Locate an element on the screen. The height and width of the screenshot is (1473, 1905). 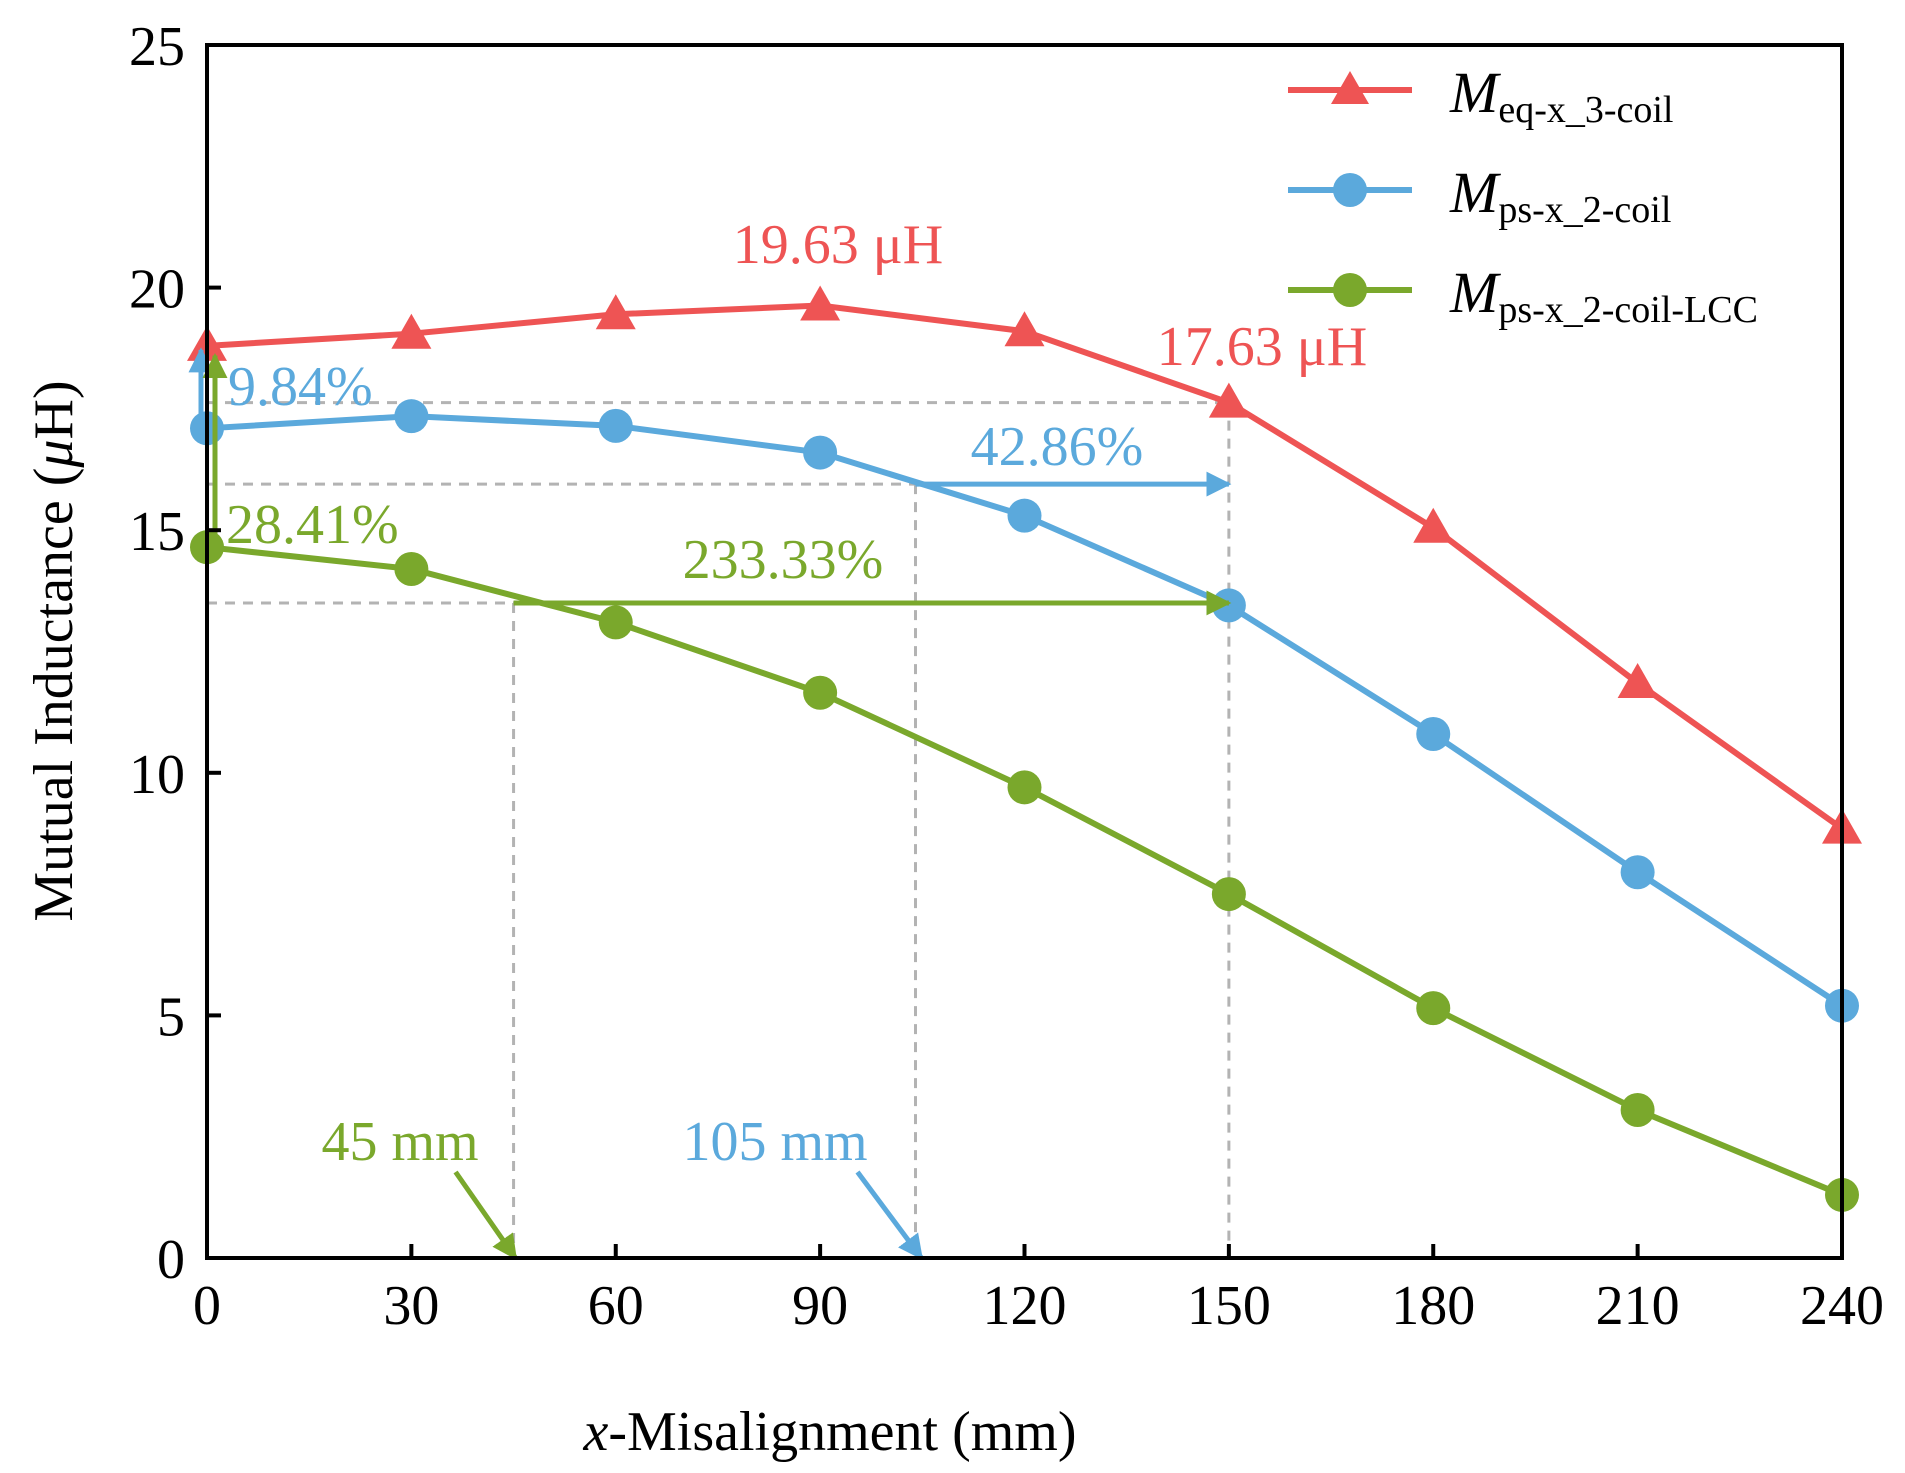
x-tick-label: 210 is located at coordinates (1638, 1306).